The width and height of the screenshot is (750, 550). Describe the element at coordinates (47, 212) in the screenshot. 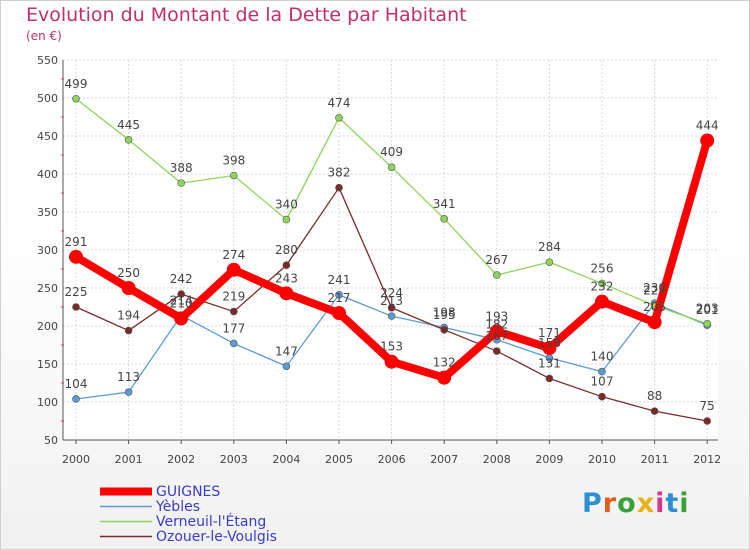

I see `y-tick-label: 350` at that location.